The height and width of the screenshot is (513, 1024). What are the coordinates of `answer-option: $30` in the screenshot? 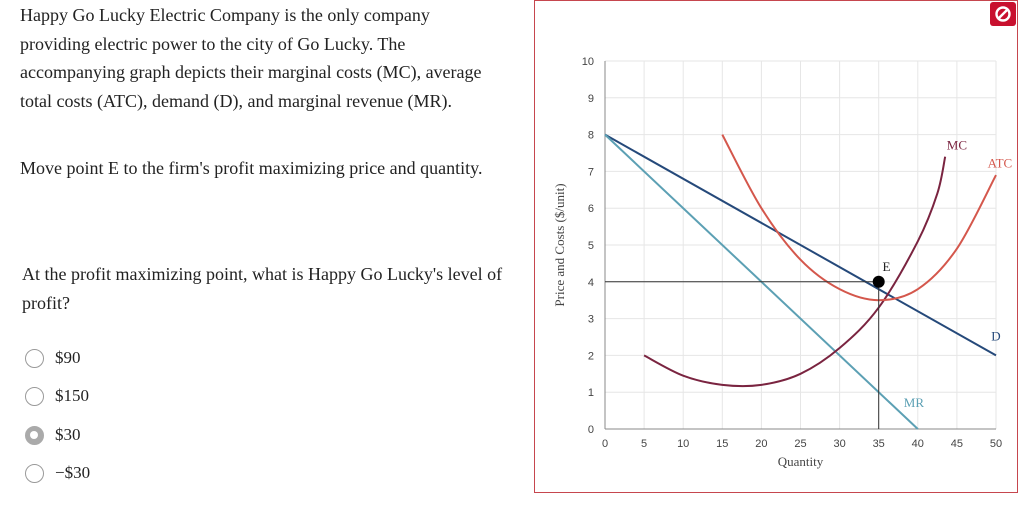 It's located at (53, 435).